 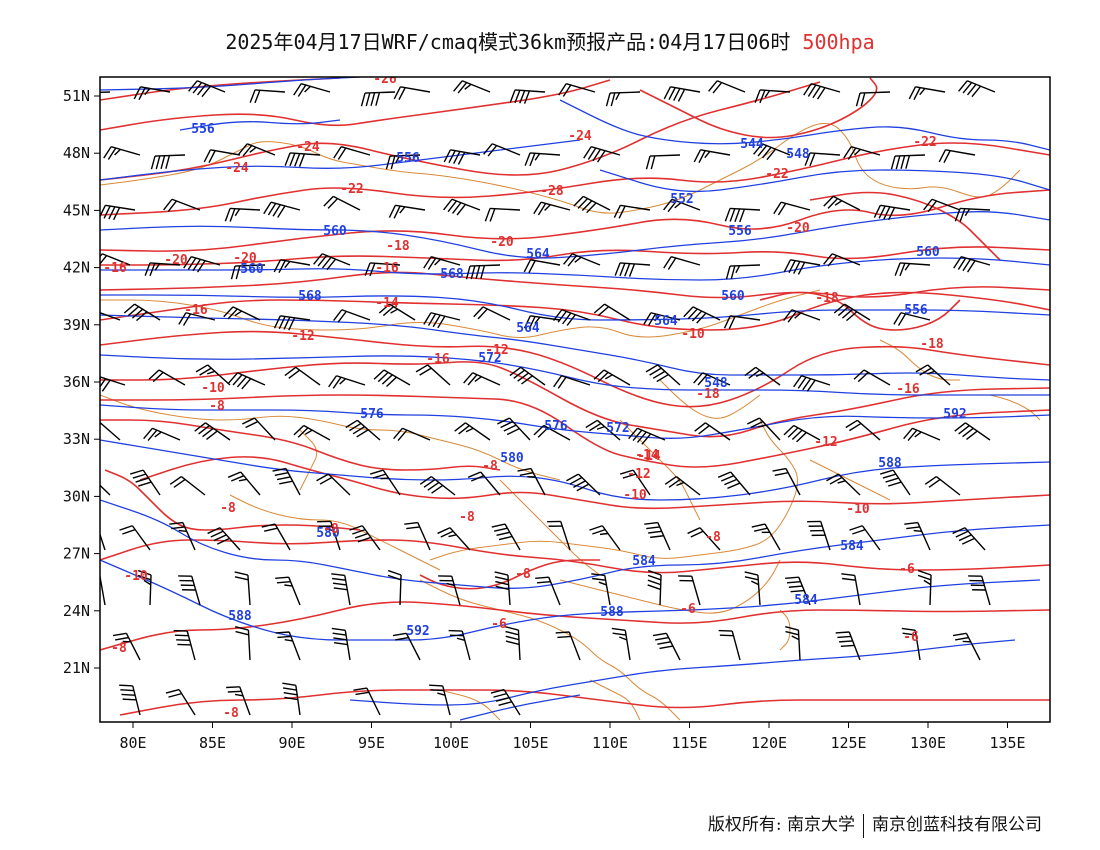 What do you see at coordinates (372, 414) in the screenshot?
I see `height-label: 576` at bounding box center [372, 414].